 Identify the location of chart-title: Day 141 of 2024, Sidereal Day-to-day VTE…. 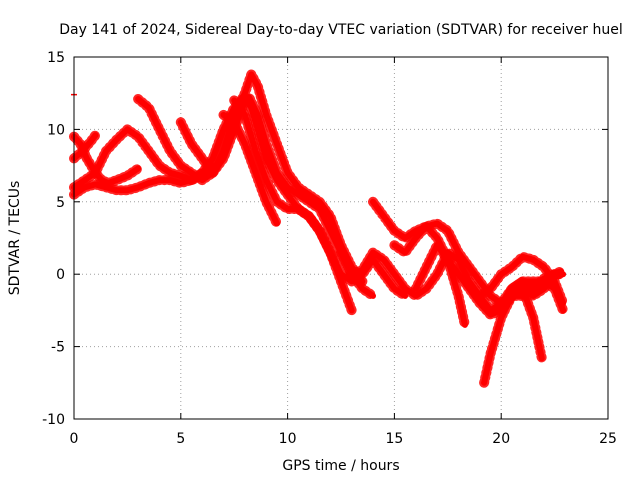
(340, 30).